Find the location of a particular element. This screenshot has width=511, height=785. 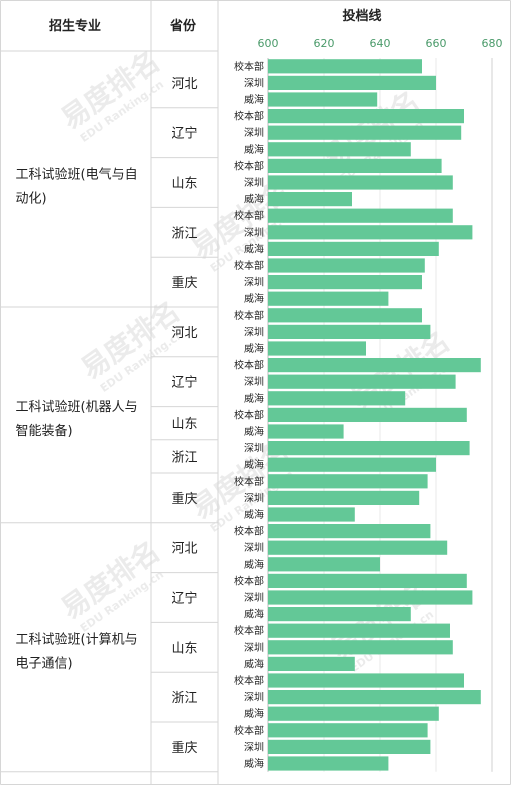

major-label: 工科试验班(电气与自 is located at coordinates (77, 175).